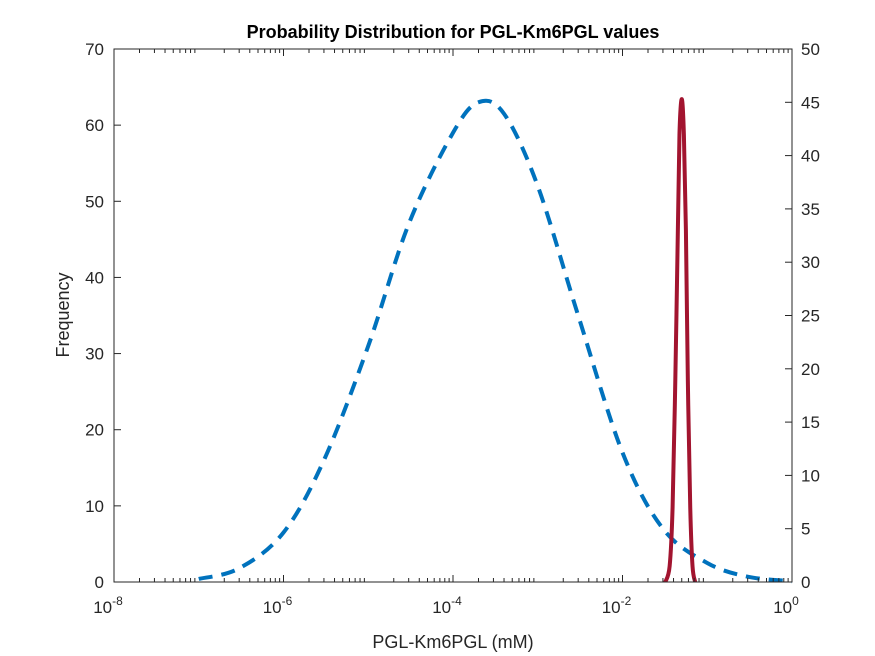 The width and height of the screenshot is (875, 656). What do you see at coordinates (810, 422) in the screenshot?
I see `y-right-tick-label: 15` at bounding box center [810, 422].